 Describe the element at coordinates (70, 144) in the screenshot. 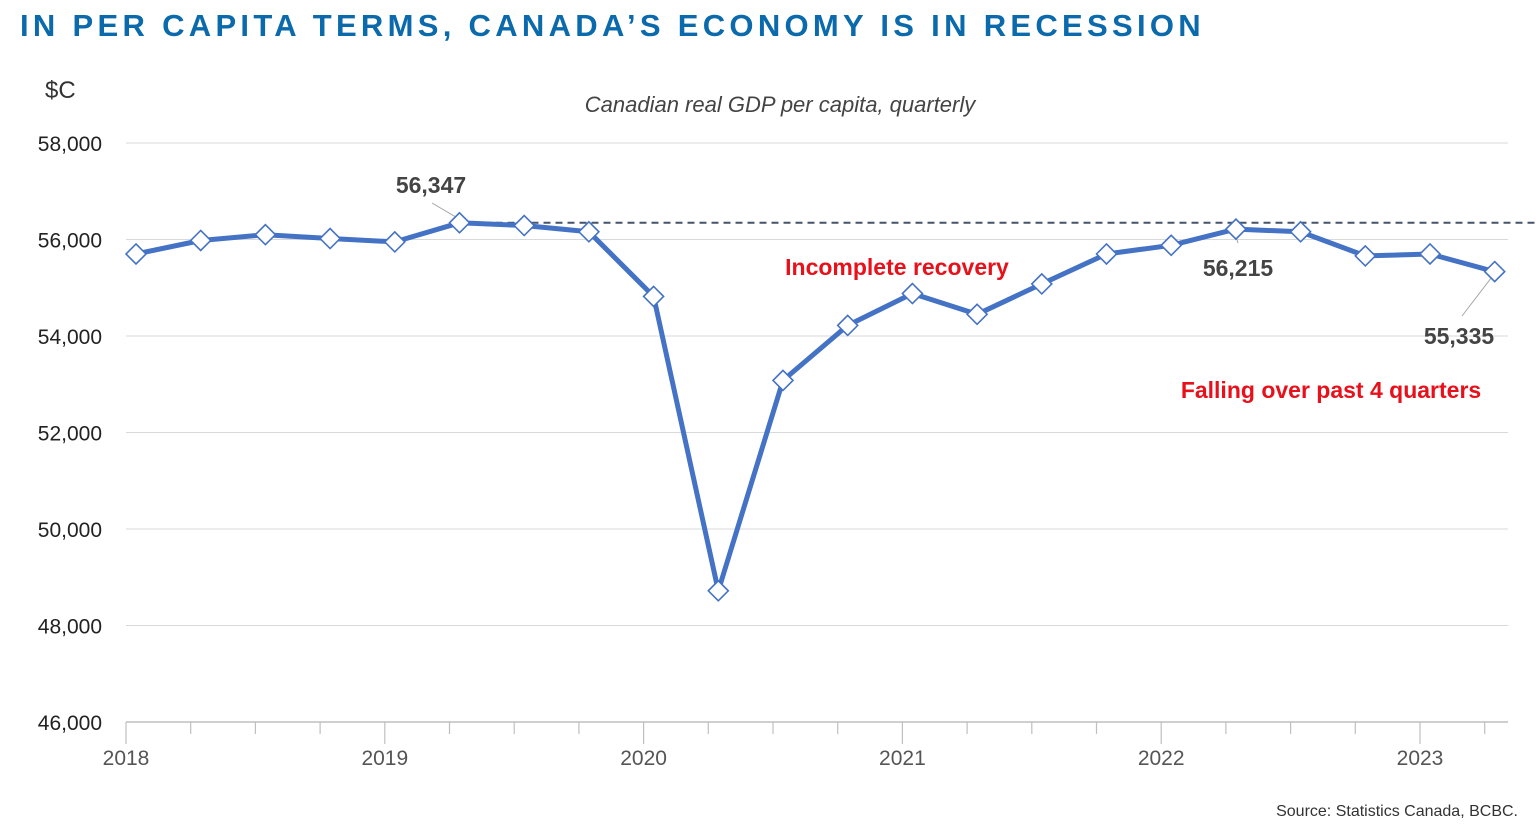

I see `y-tick-label: 58,000` at that location.